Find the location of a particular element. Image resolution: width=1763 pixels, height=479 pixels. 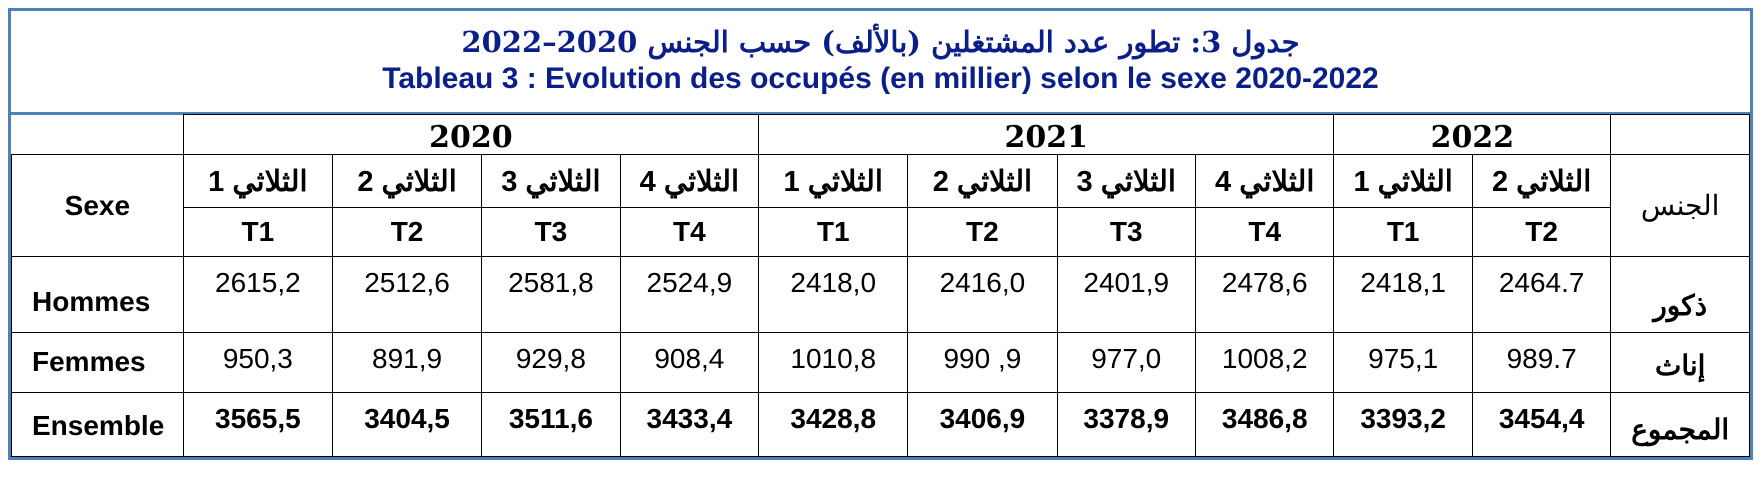

row-label-ar: المجموع is located at coordinates (1680, 424).